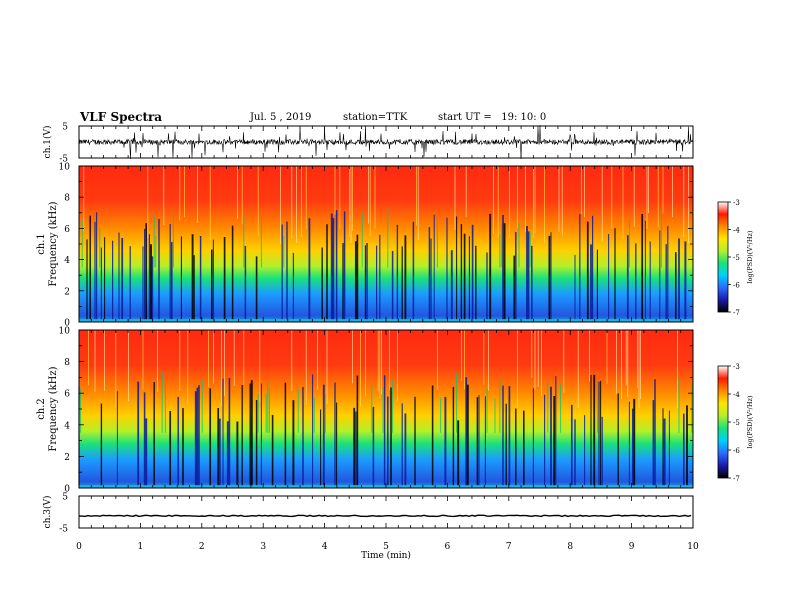 This screenshot has width=792, height=612. Describe the element at coordinates (141, 547) in the screenshot. I see `x-tick-label: 1` at that location.